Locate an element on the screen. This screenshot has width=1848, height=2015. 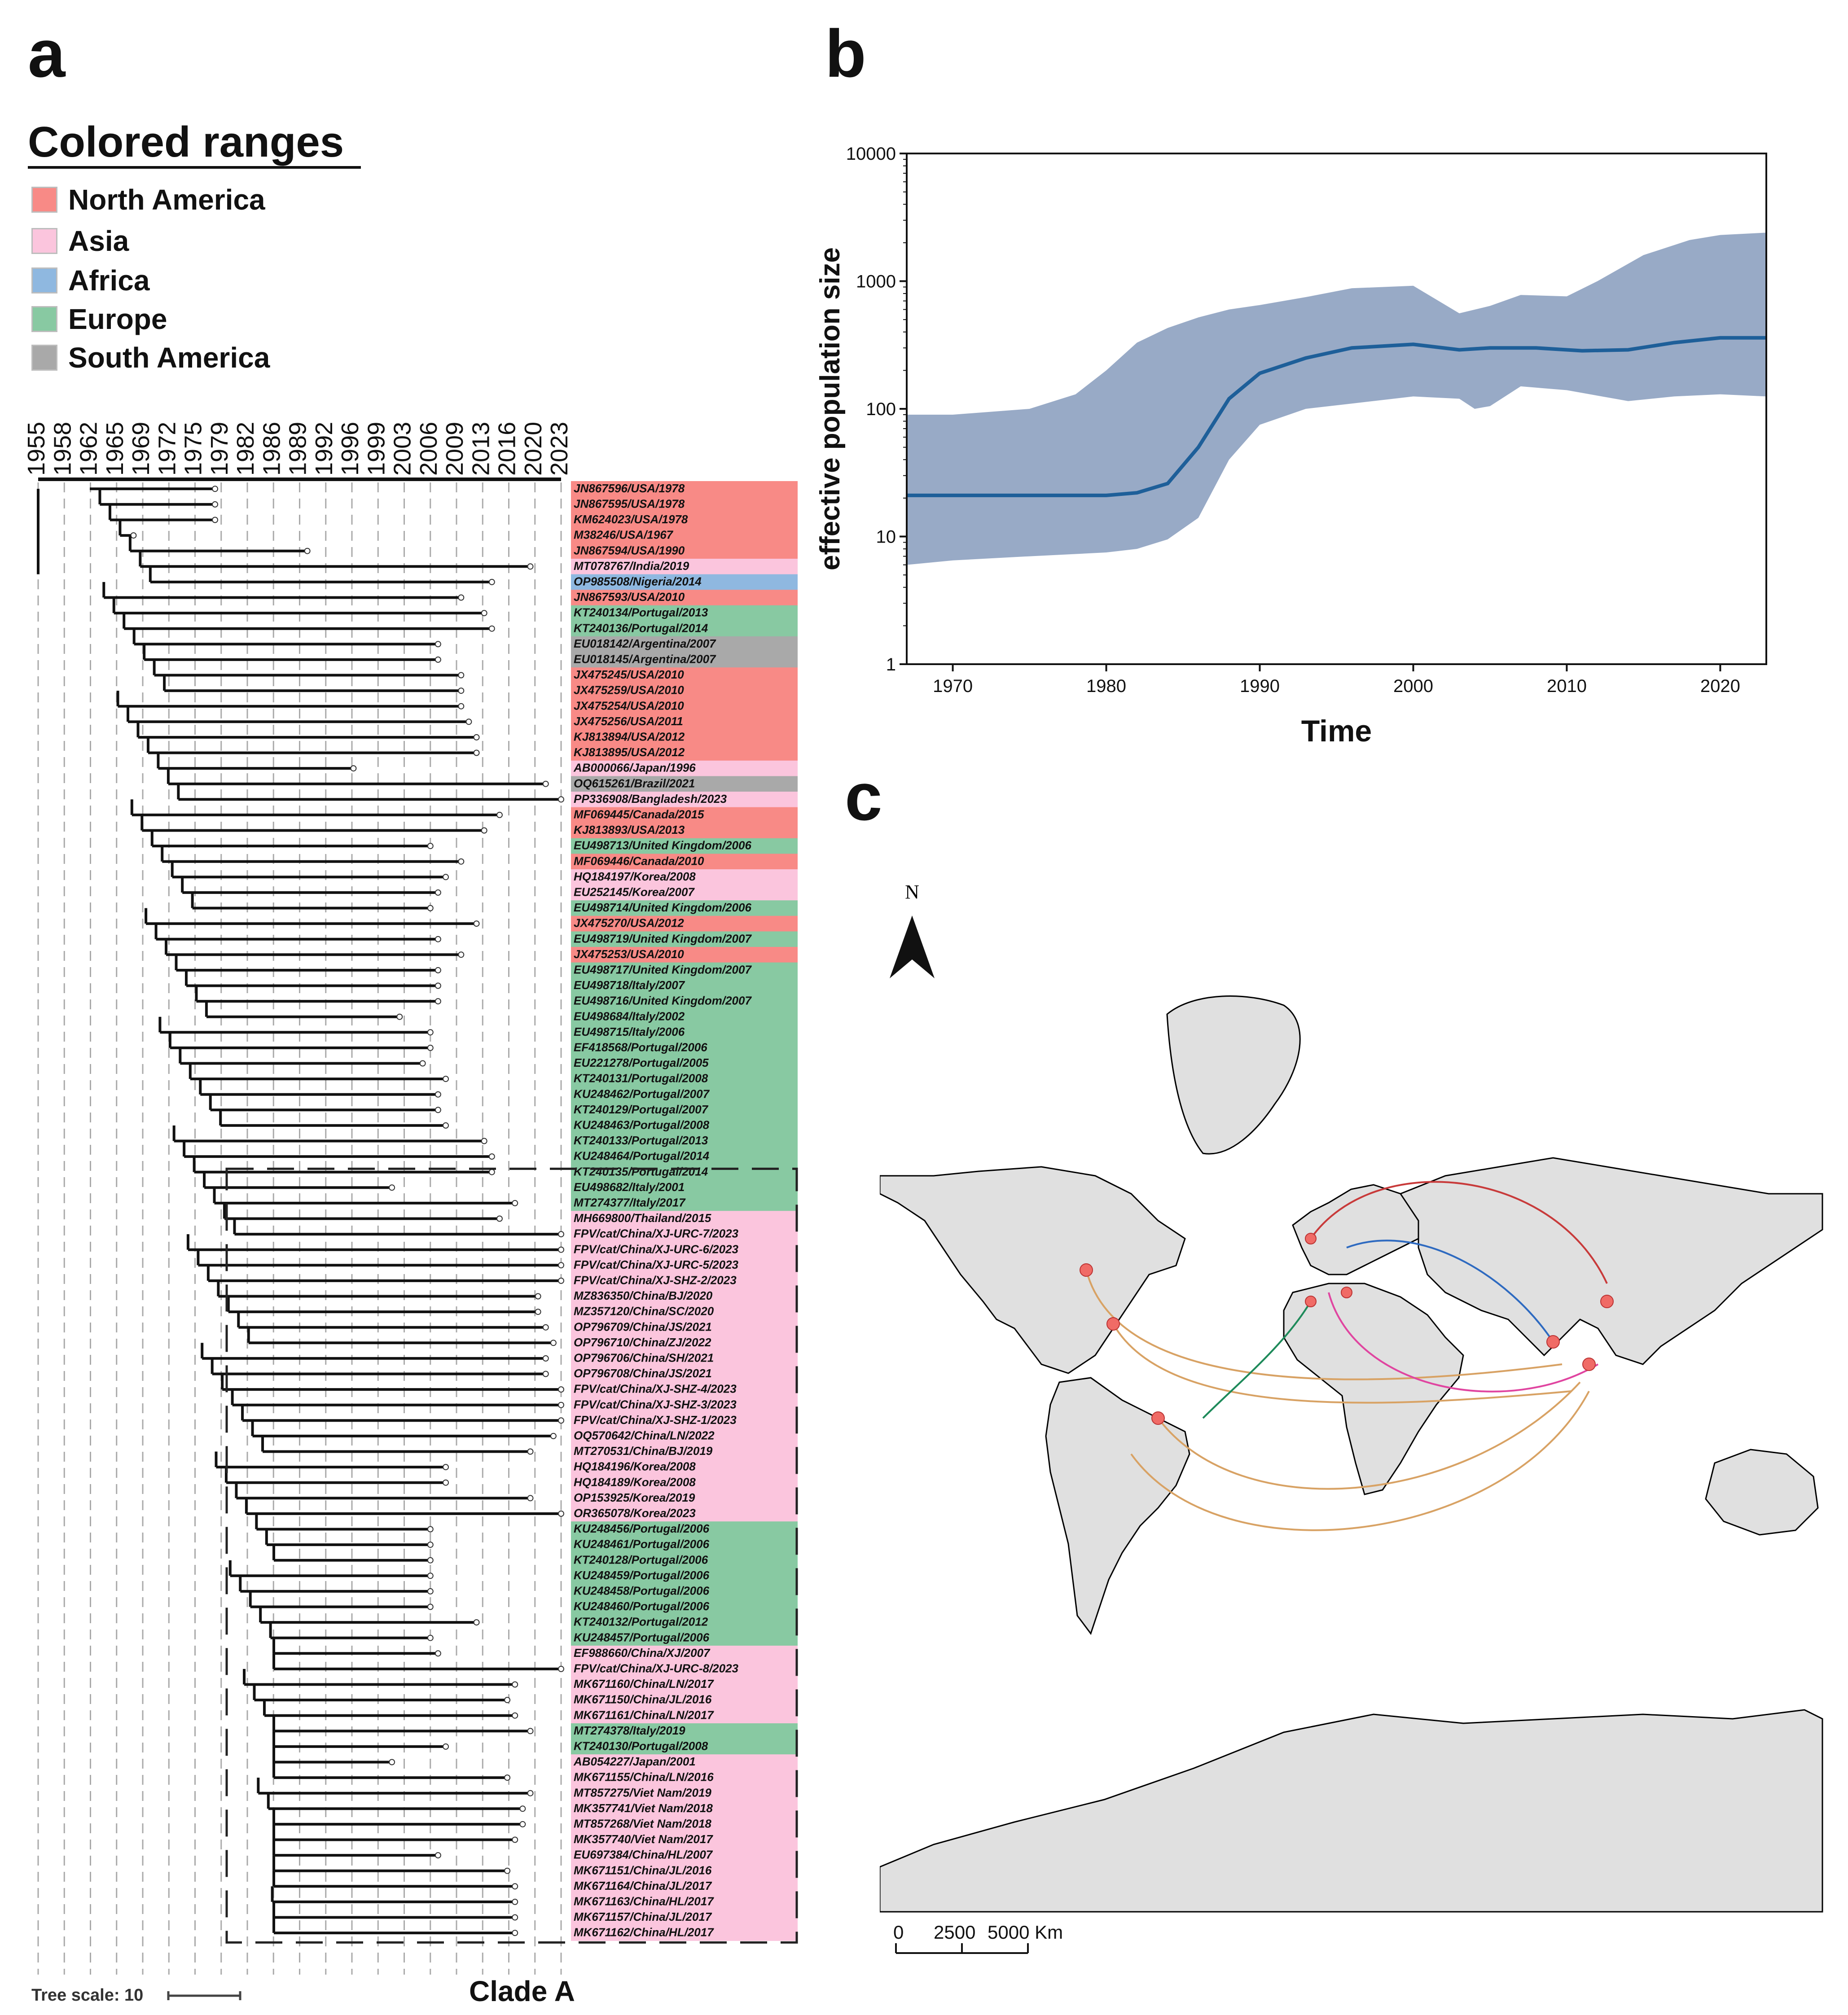
tip-label: JN867593/USA/2010 is located at coordinates (629, 597).